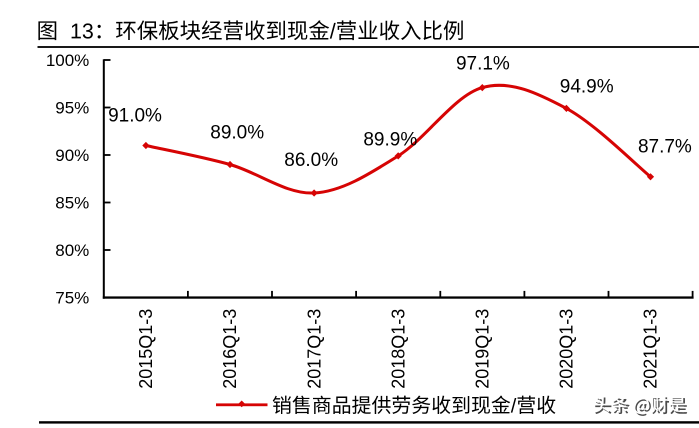  Describe the element at coordinates (72, 155) in the screenshot. I see `svg-text: 90%` at that location.